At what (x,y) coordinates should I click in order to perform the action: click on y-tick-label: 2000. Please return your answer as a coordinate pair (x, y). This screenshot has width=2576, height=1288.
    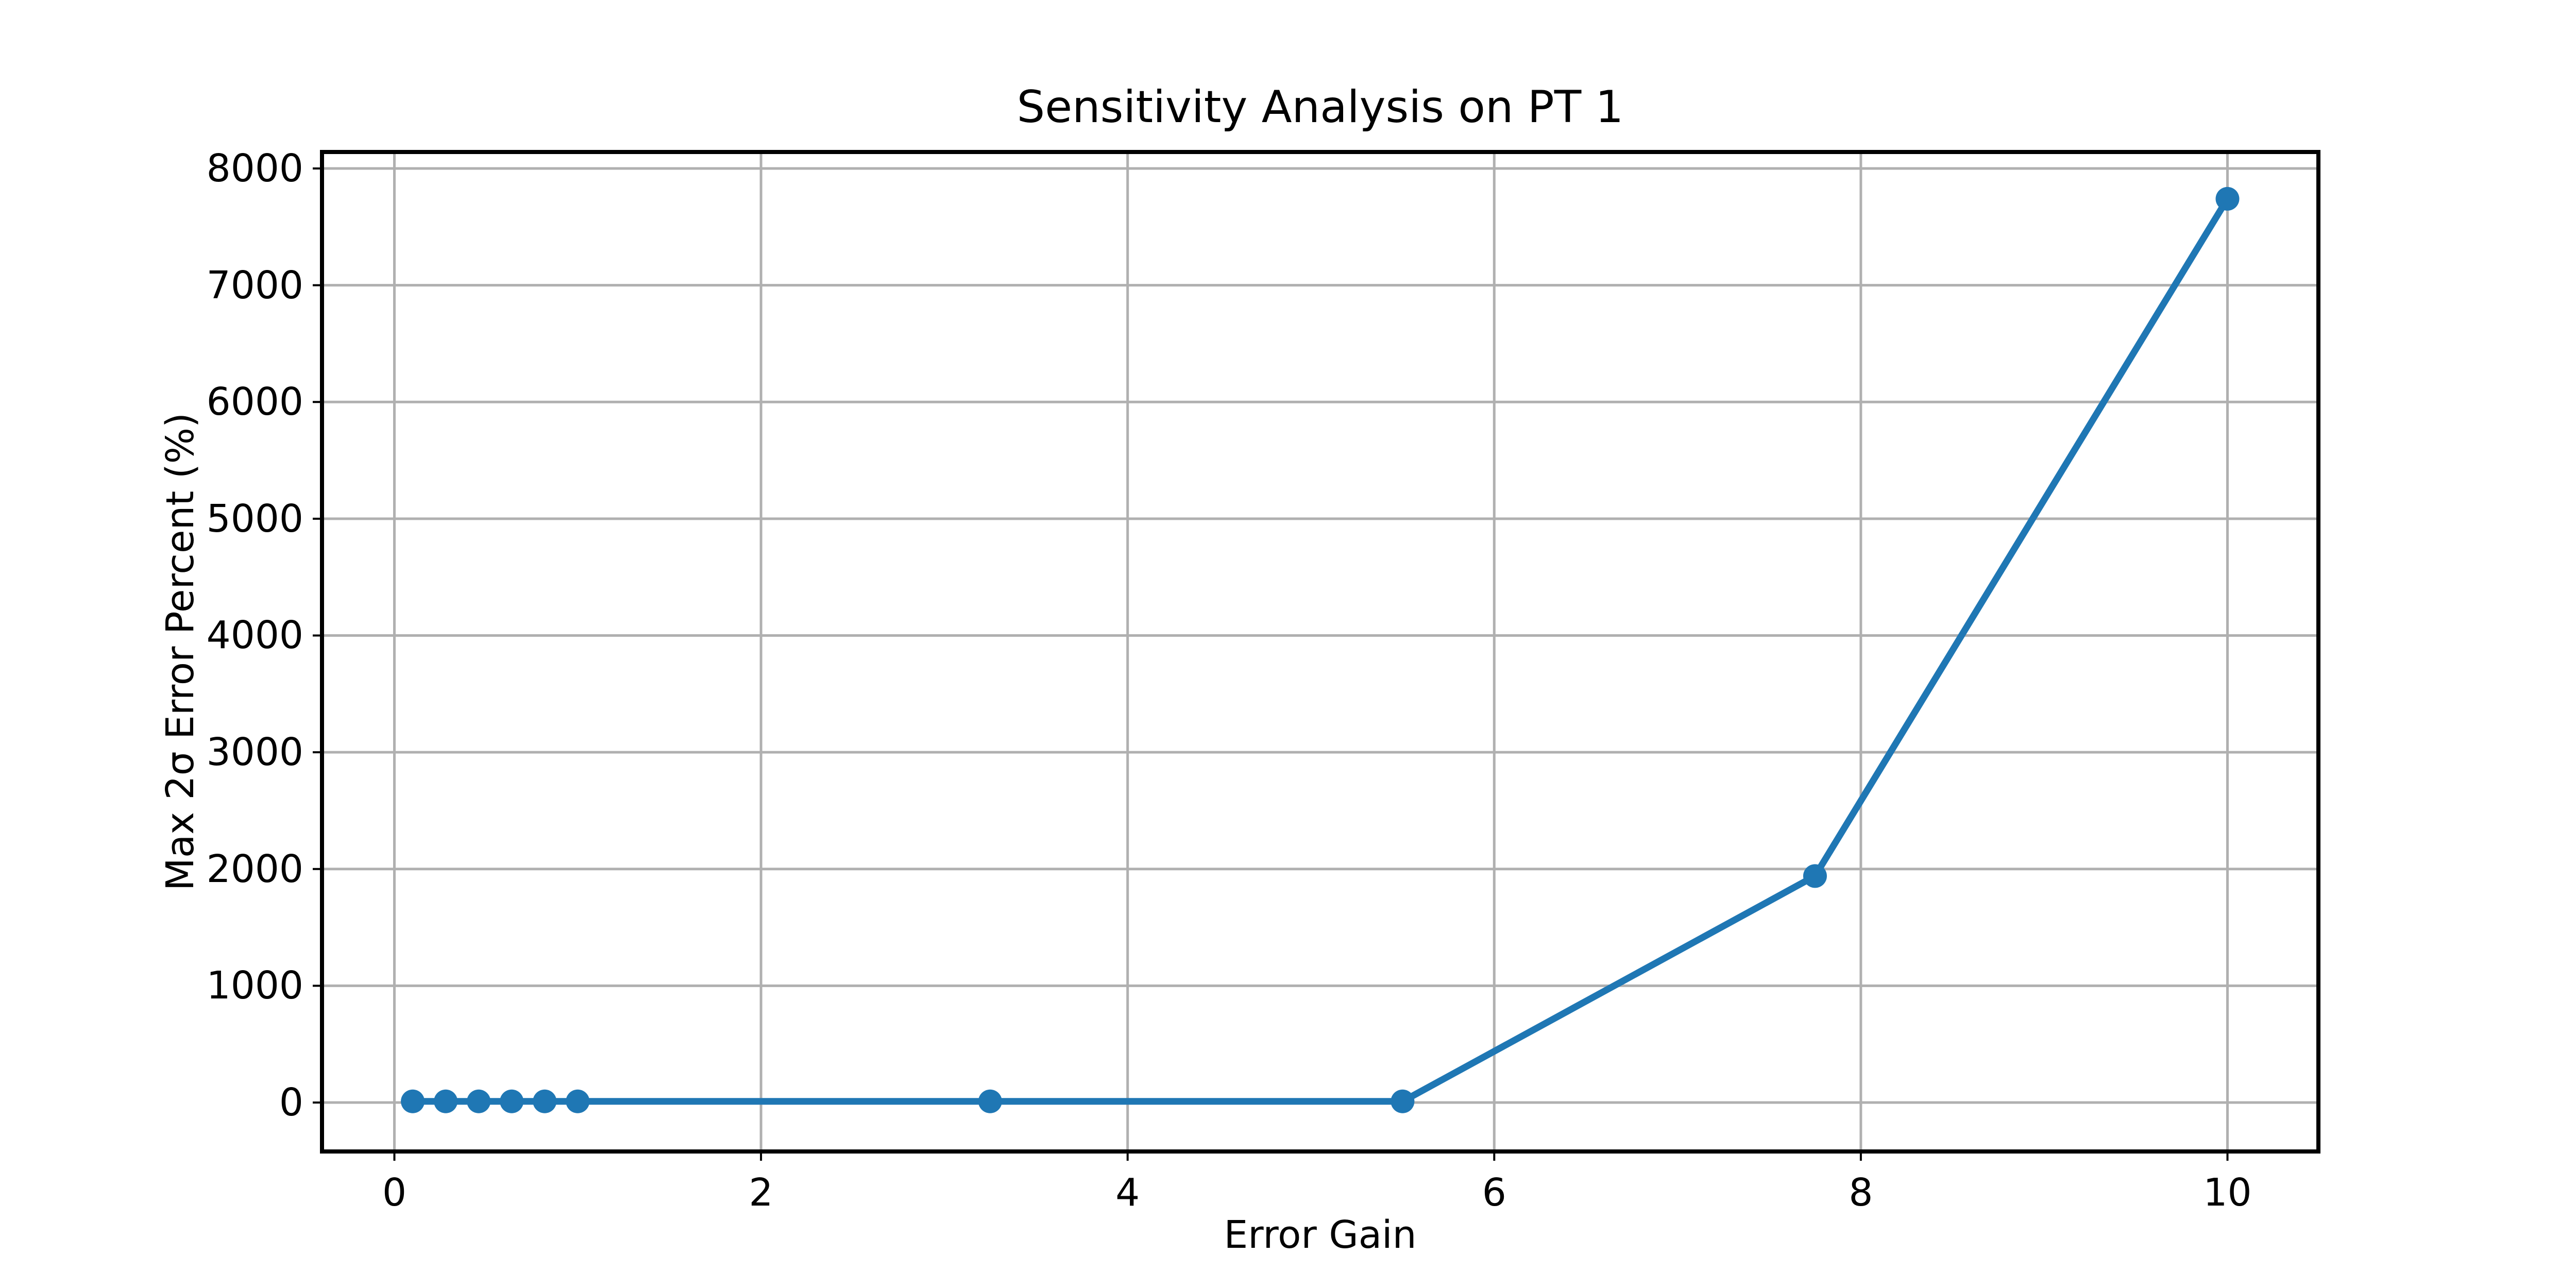
    Looking at the image, I should click on (254, 868).